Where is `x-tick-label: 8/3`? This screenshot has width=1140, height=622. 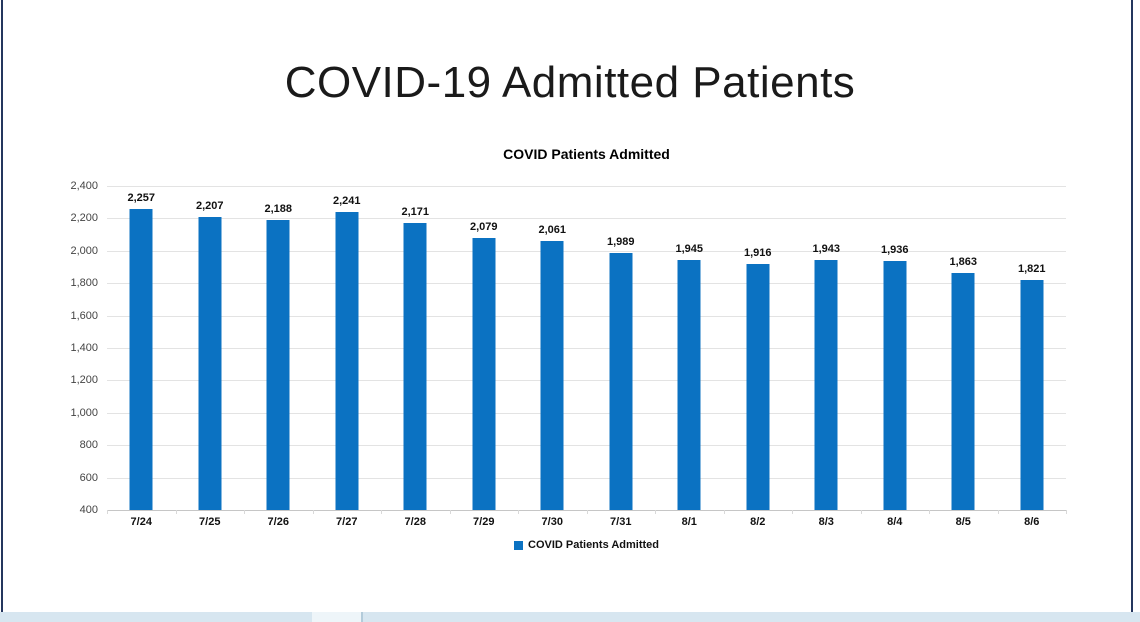
x-tick-label: 8/3 is located at coordinates (826, 522).